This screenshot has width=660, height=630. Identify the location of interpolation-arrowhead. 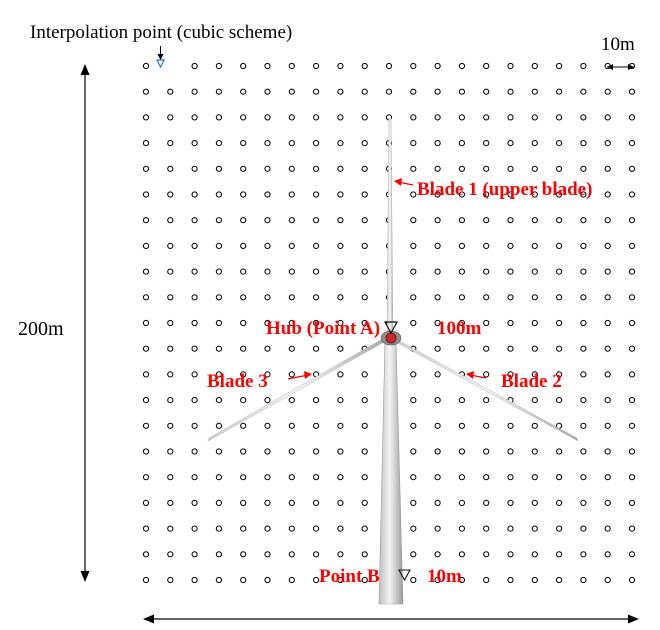
(160, 57).